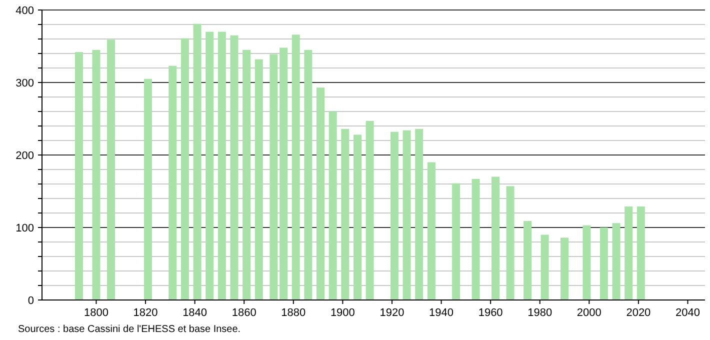  I want to click on x-tick-label: 1960, so click(490, 313).